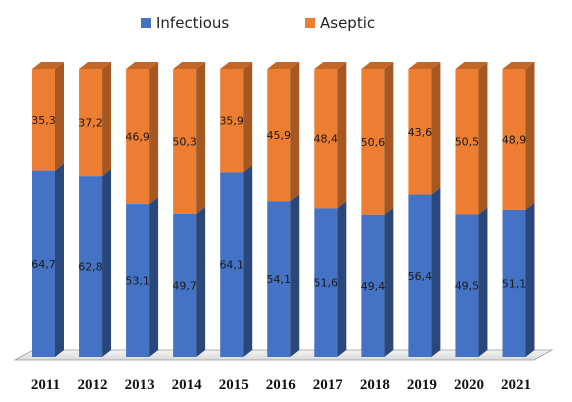 The height and width of the screenshot is (402, 572). I want to click on bar-2015: 64,1 35,9, so click(236, 209).